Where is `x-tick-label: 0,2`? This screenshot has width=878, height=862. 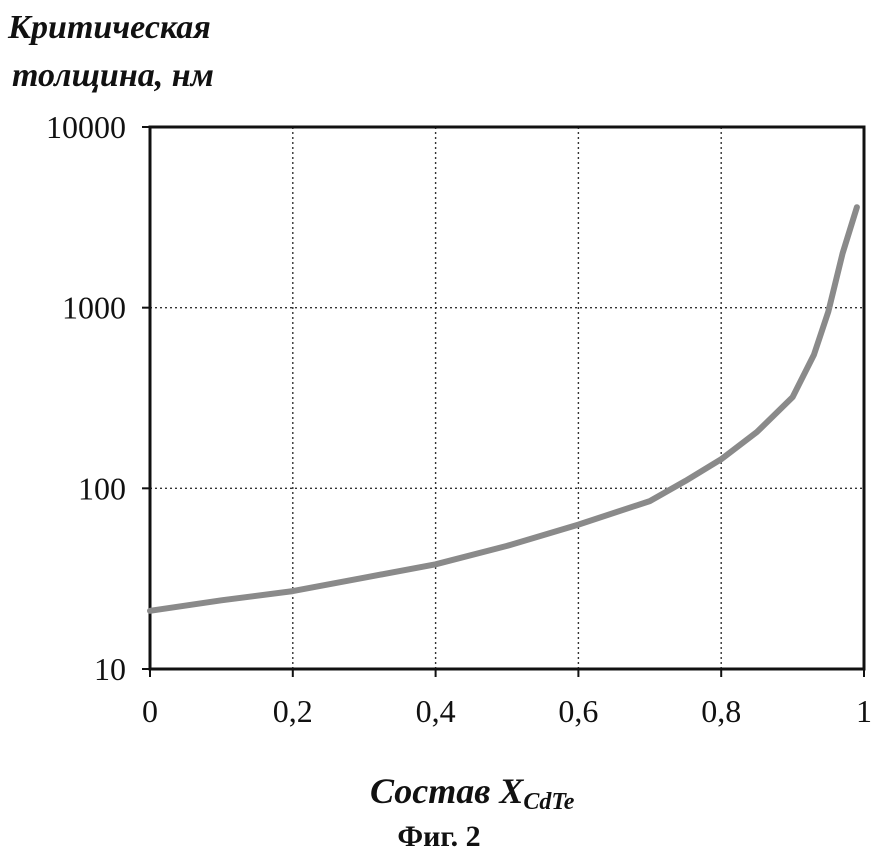 x-tick-label: 0,2 is located at coordinates (293, 711).